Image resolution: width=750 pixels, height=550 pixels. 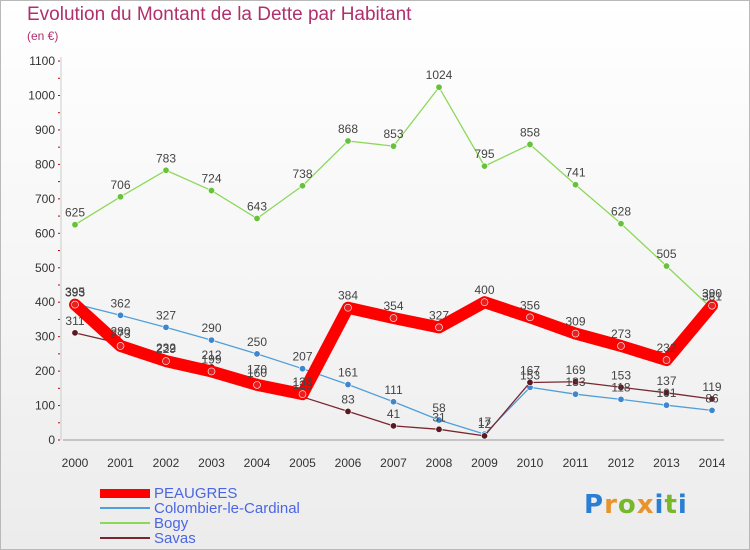 I want to click on y-tick-label: 1100, so click(x=42, y=61).